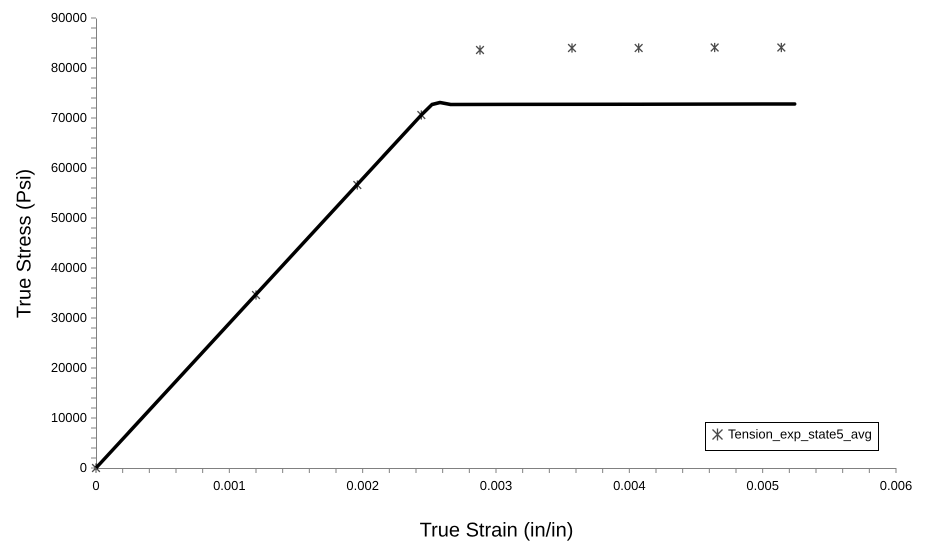 Image resolution: width=947 pixels, height=552 pixels. I want to click on x-tick-label: 0.002, so click(362, 485).